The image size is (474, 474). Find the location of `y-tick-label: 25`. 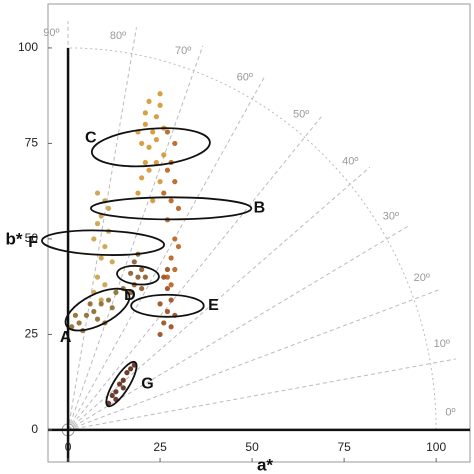

y-tick-label: 25 is located at coordinates (32, 334).